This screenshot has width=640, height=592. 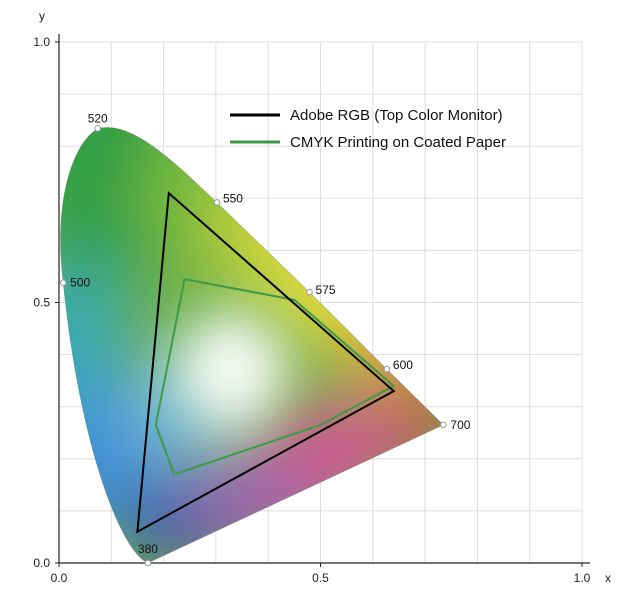 I want to click on wavelength-label-700: 700, so click(x=460, y=425).